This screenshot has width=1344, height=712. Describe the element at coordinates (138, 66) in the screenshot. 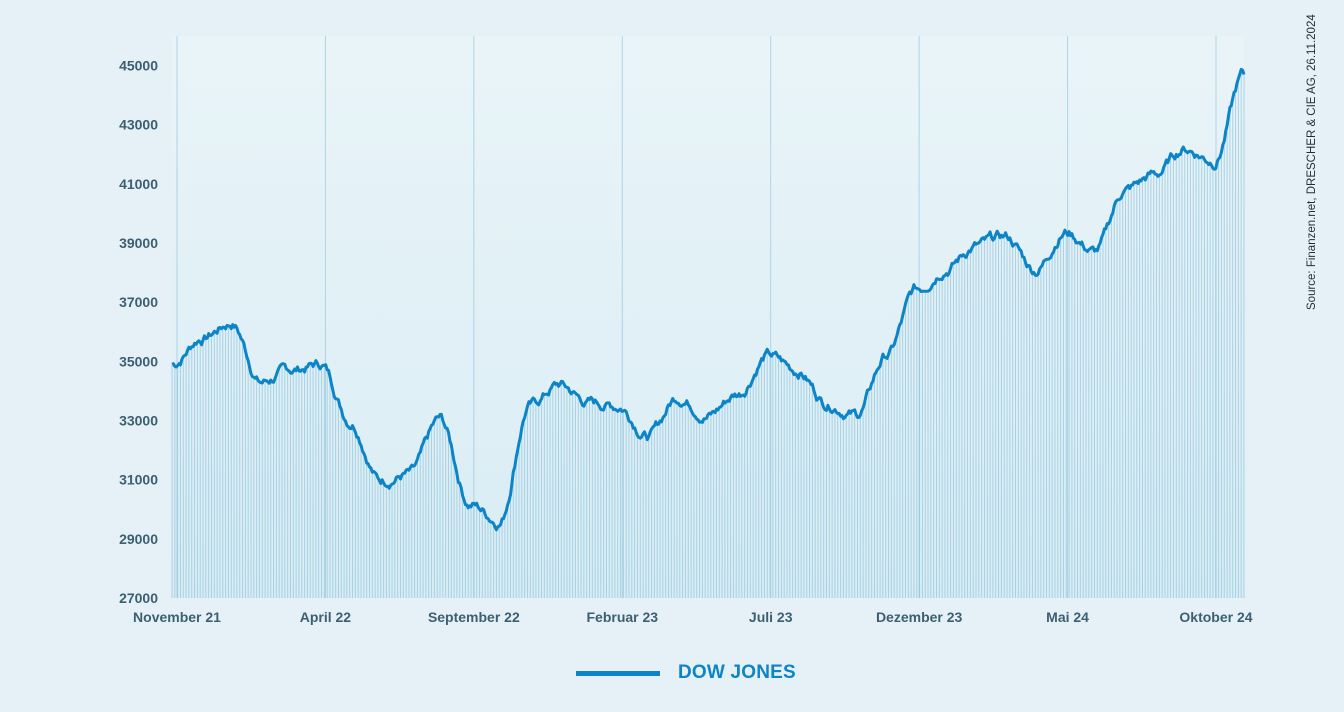

I see `y-tick-label: 45000` at that location.